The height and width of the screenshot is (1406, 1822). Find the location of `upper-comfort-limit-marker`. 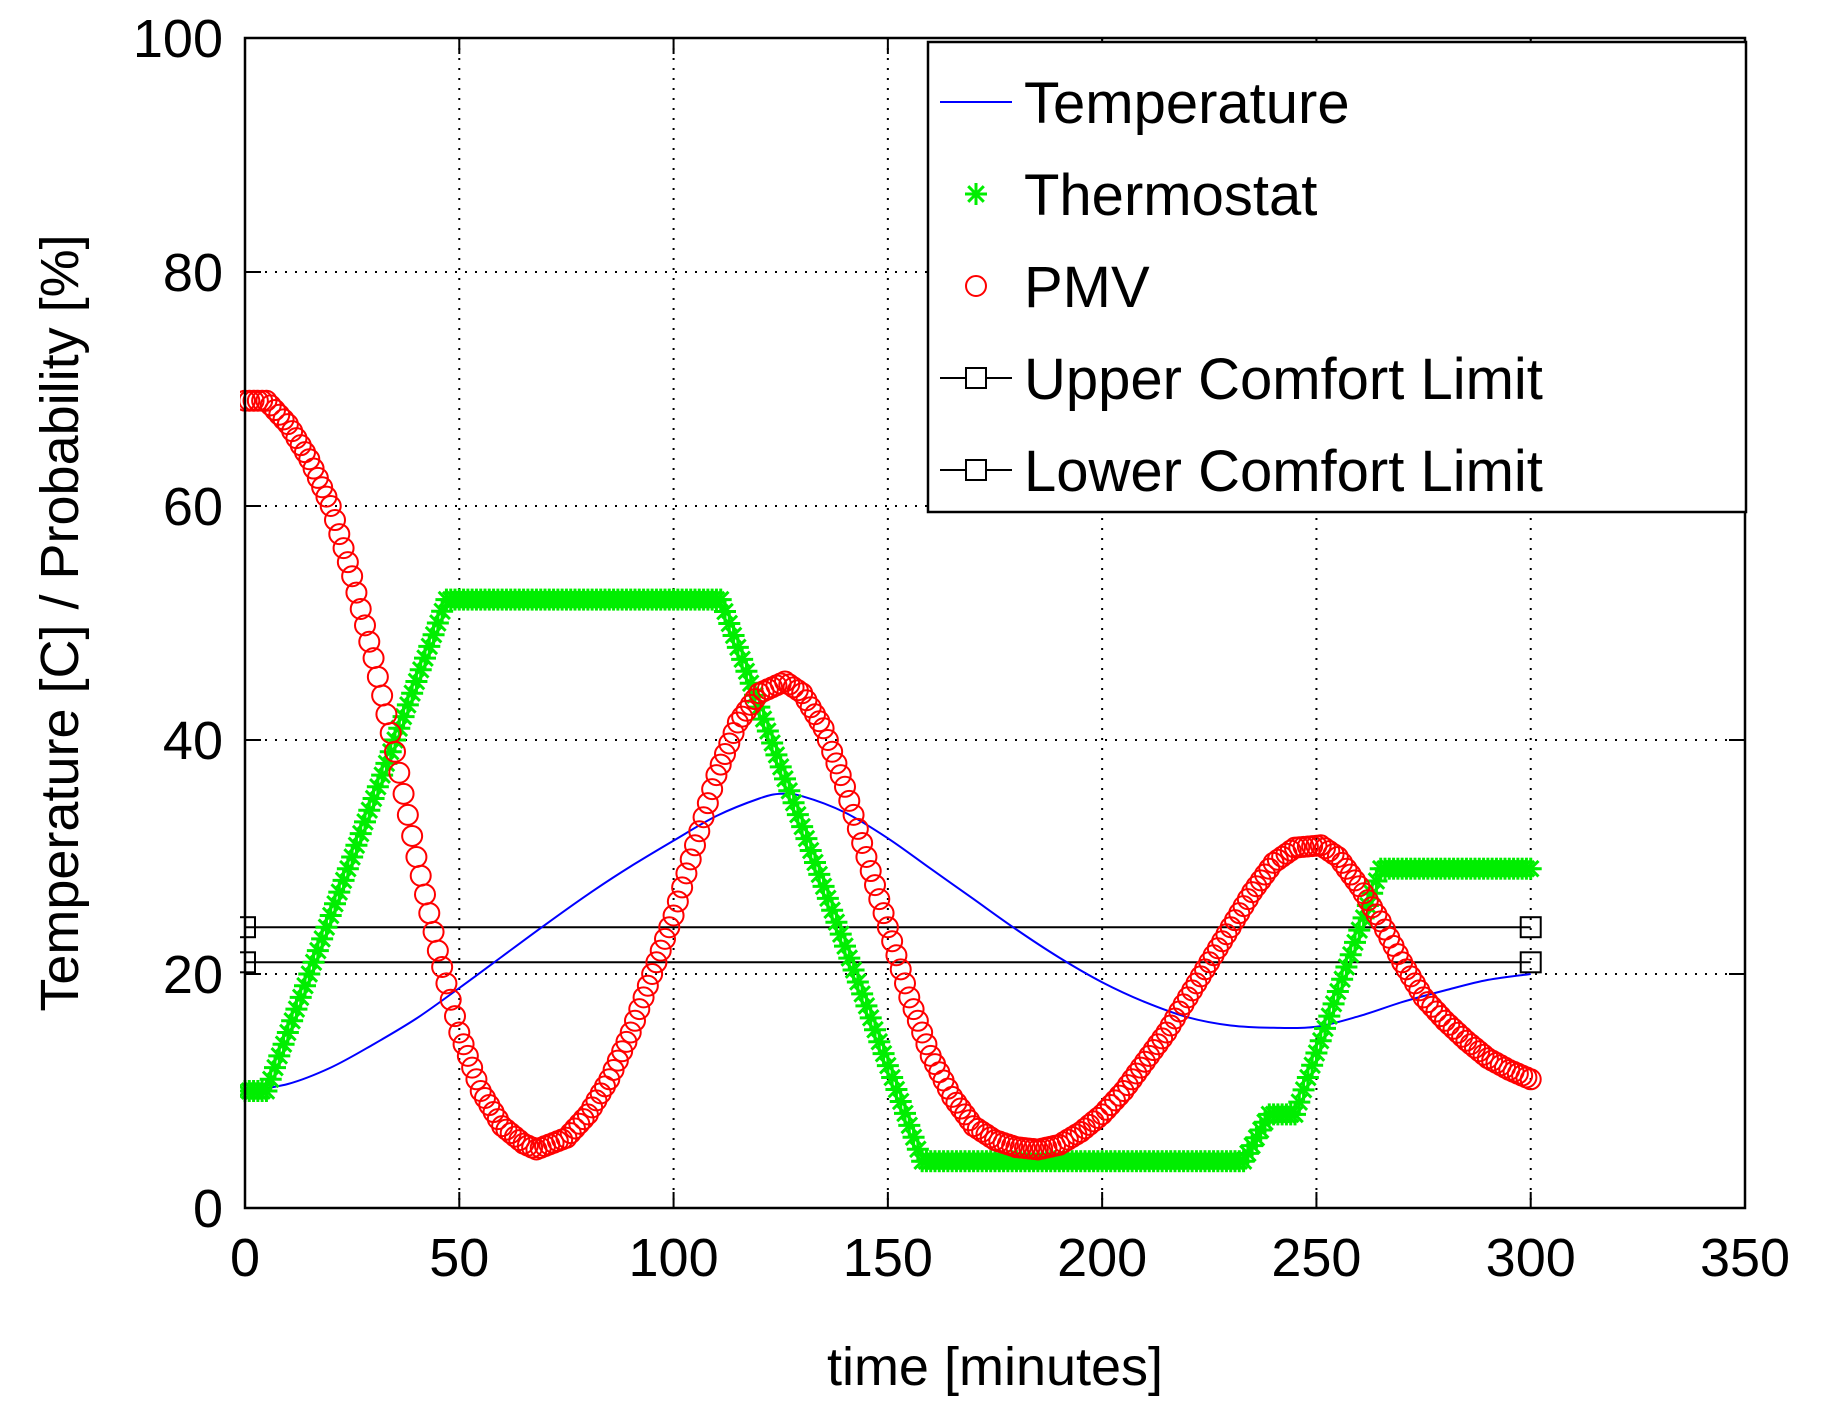

upper-comfort-limit-marker is located at coordinates (1530, 927).